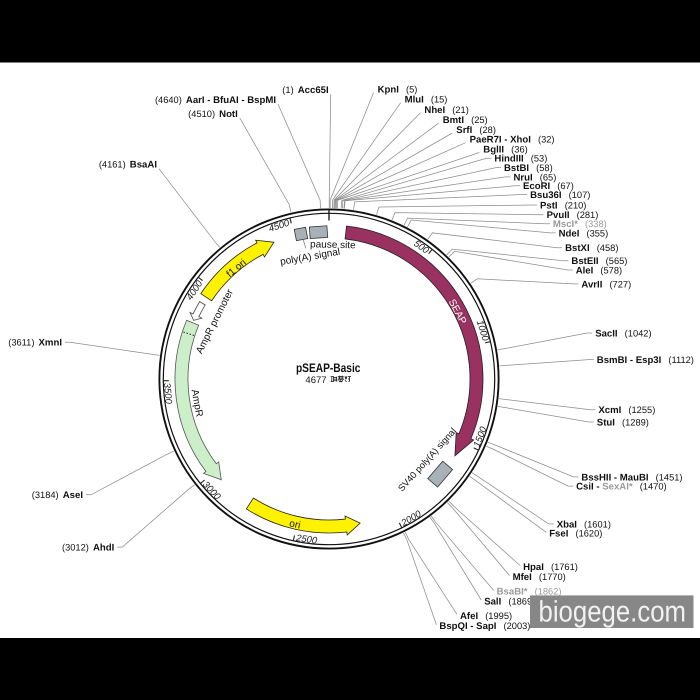  Describe the element at coordinates (613, 612) in the screenshot. I see `svg-text: biogege.com` at that location.